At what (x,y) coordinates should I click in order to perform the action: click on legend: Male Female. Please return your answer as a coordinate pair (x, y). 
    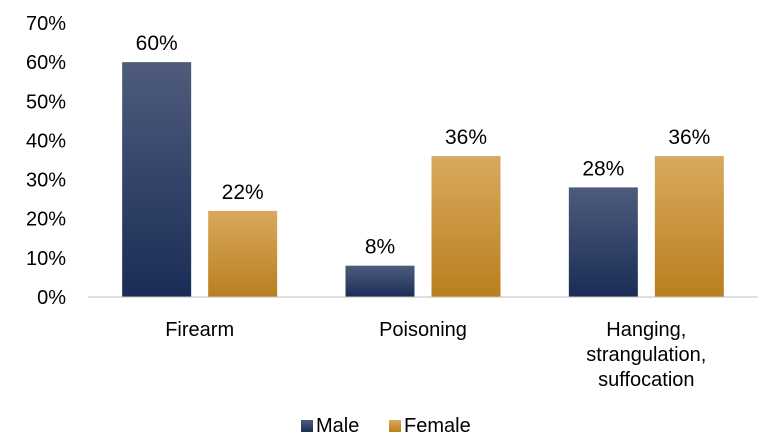
    Looking at the image, I should click on (386, 425).